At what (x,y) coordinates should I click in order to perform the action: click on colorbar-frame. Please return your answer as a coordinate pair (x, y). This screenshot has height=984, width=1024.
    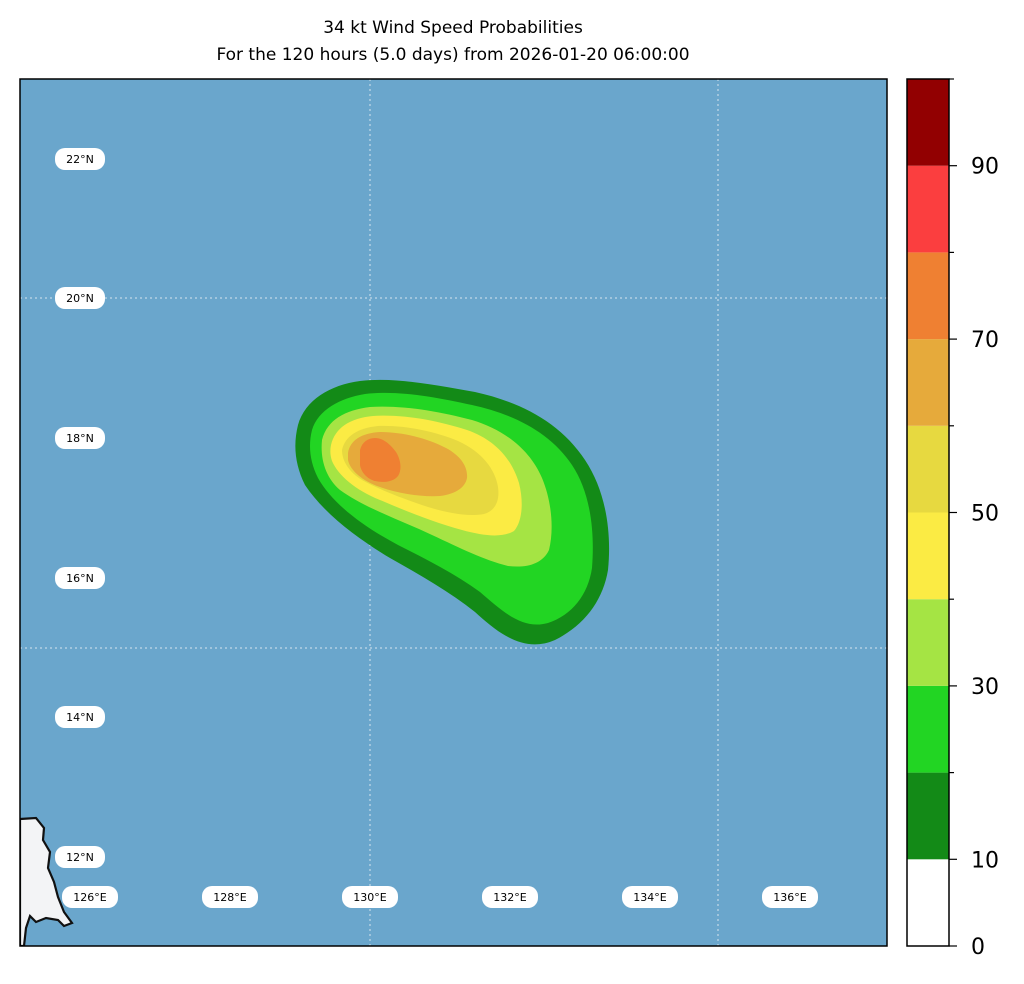
    Looking at the image, I should click on (928, 512).